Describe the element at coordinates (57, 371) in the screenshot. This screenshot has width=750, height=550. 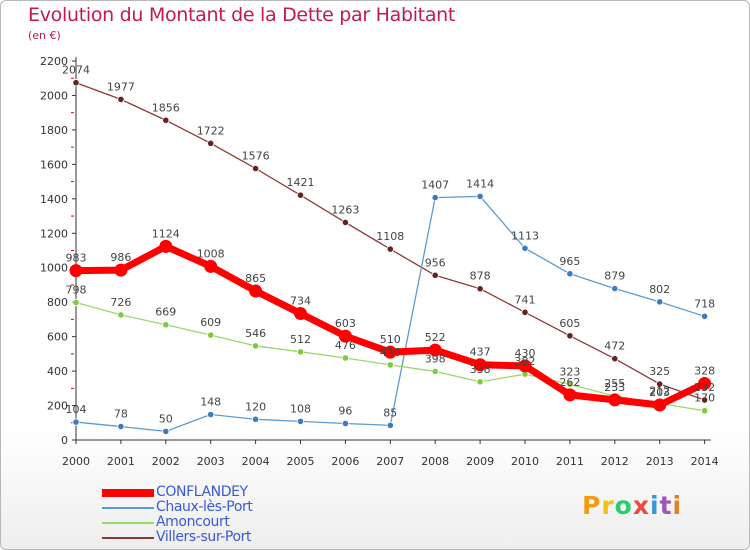
I see `y-tick-label: 400` at that location.